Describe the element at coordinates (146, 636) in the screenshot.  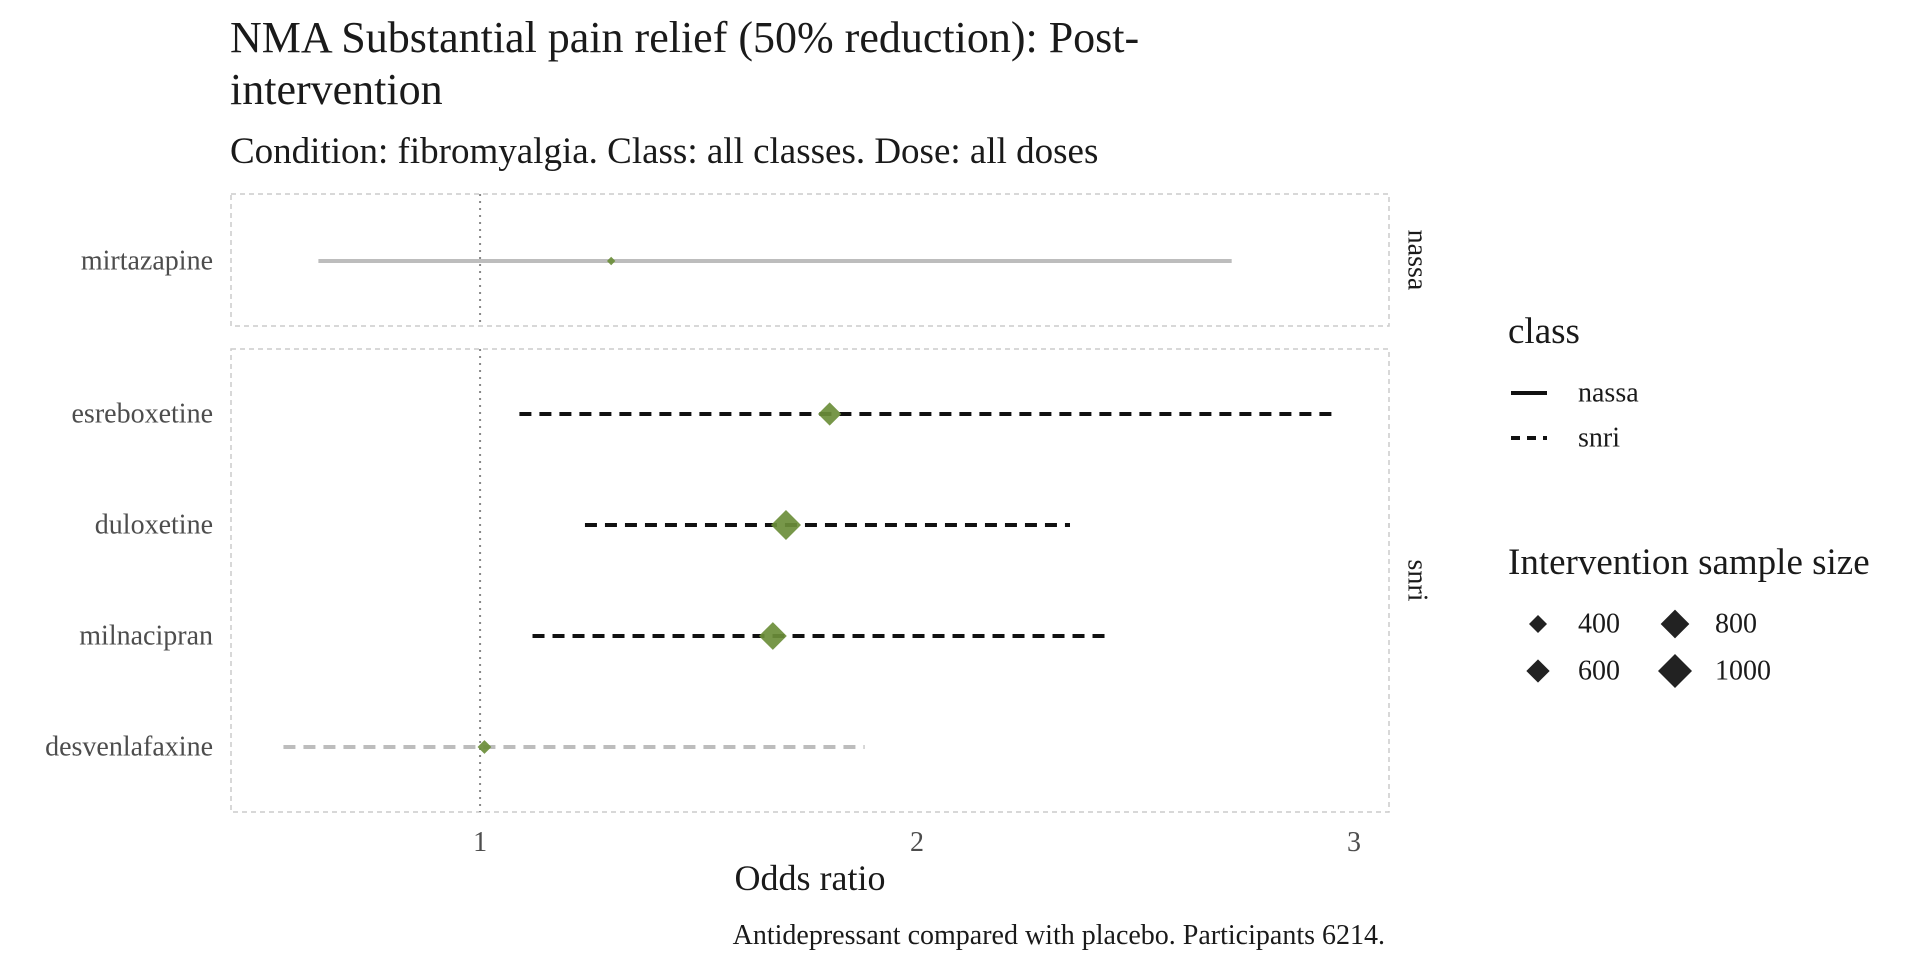
I see `y-tick-label-milnacipran: milnacipran` at that location.